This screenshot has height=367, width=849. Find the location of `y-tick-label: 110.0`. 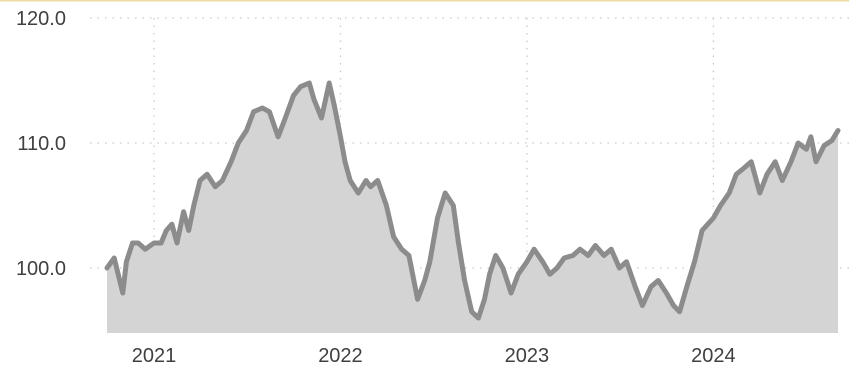

y-tick-label: 110.0 is located at coordinates (41, 144).